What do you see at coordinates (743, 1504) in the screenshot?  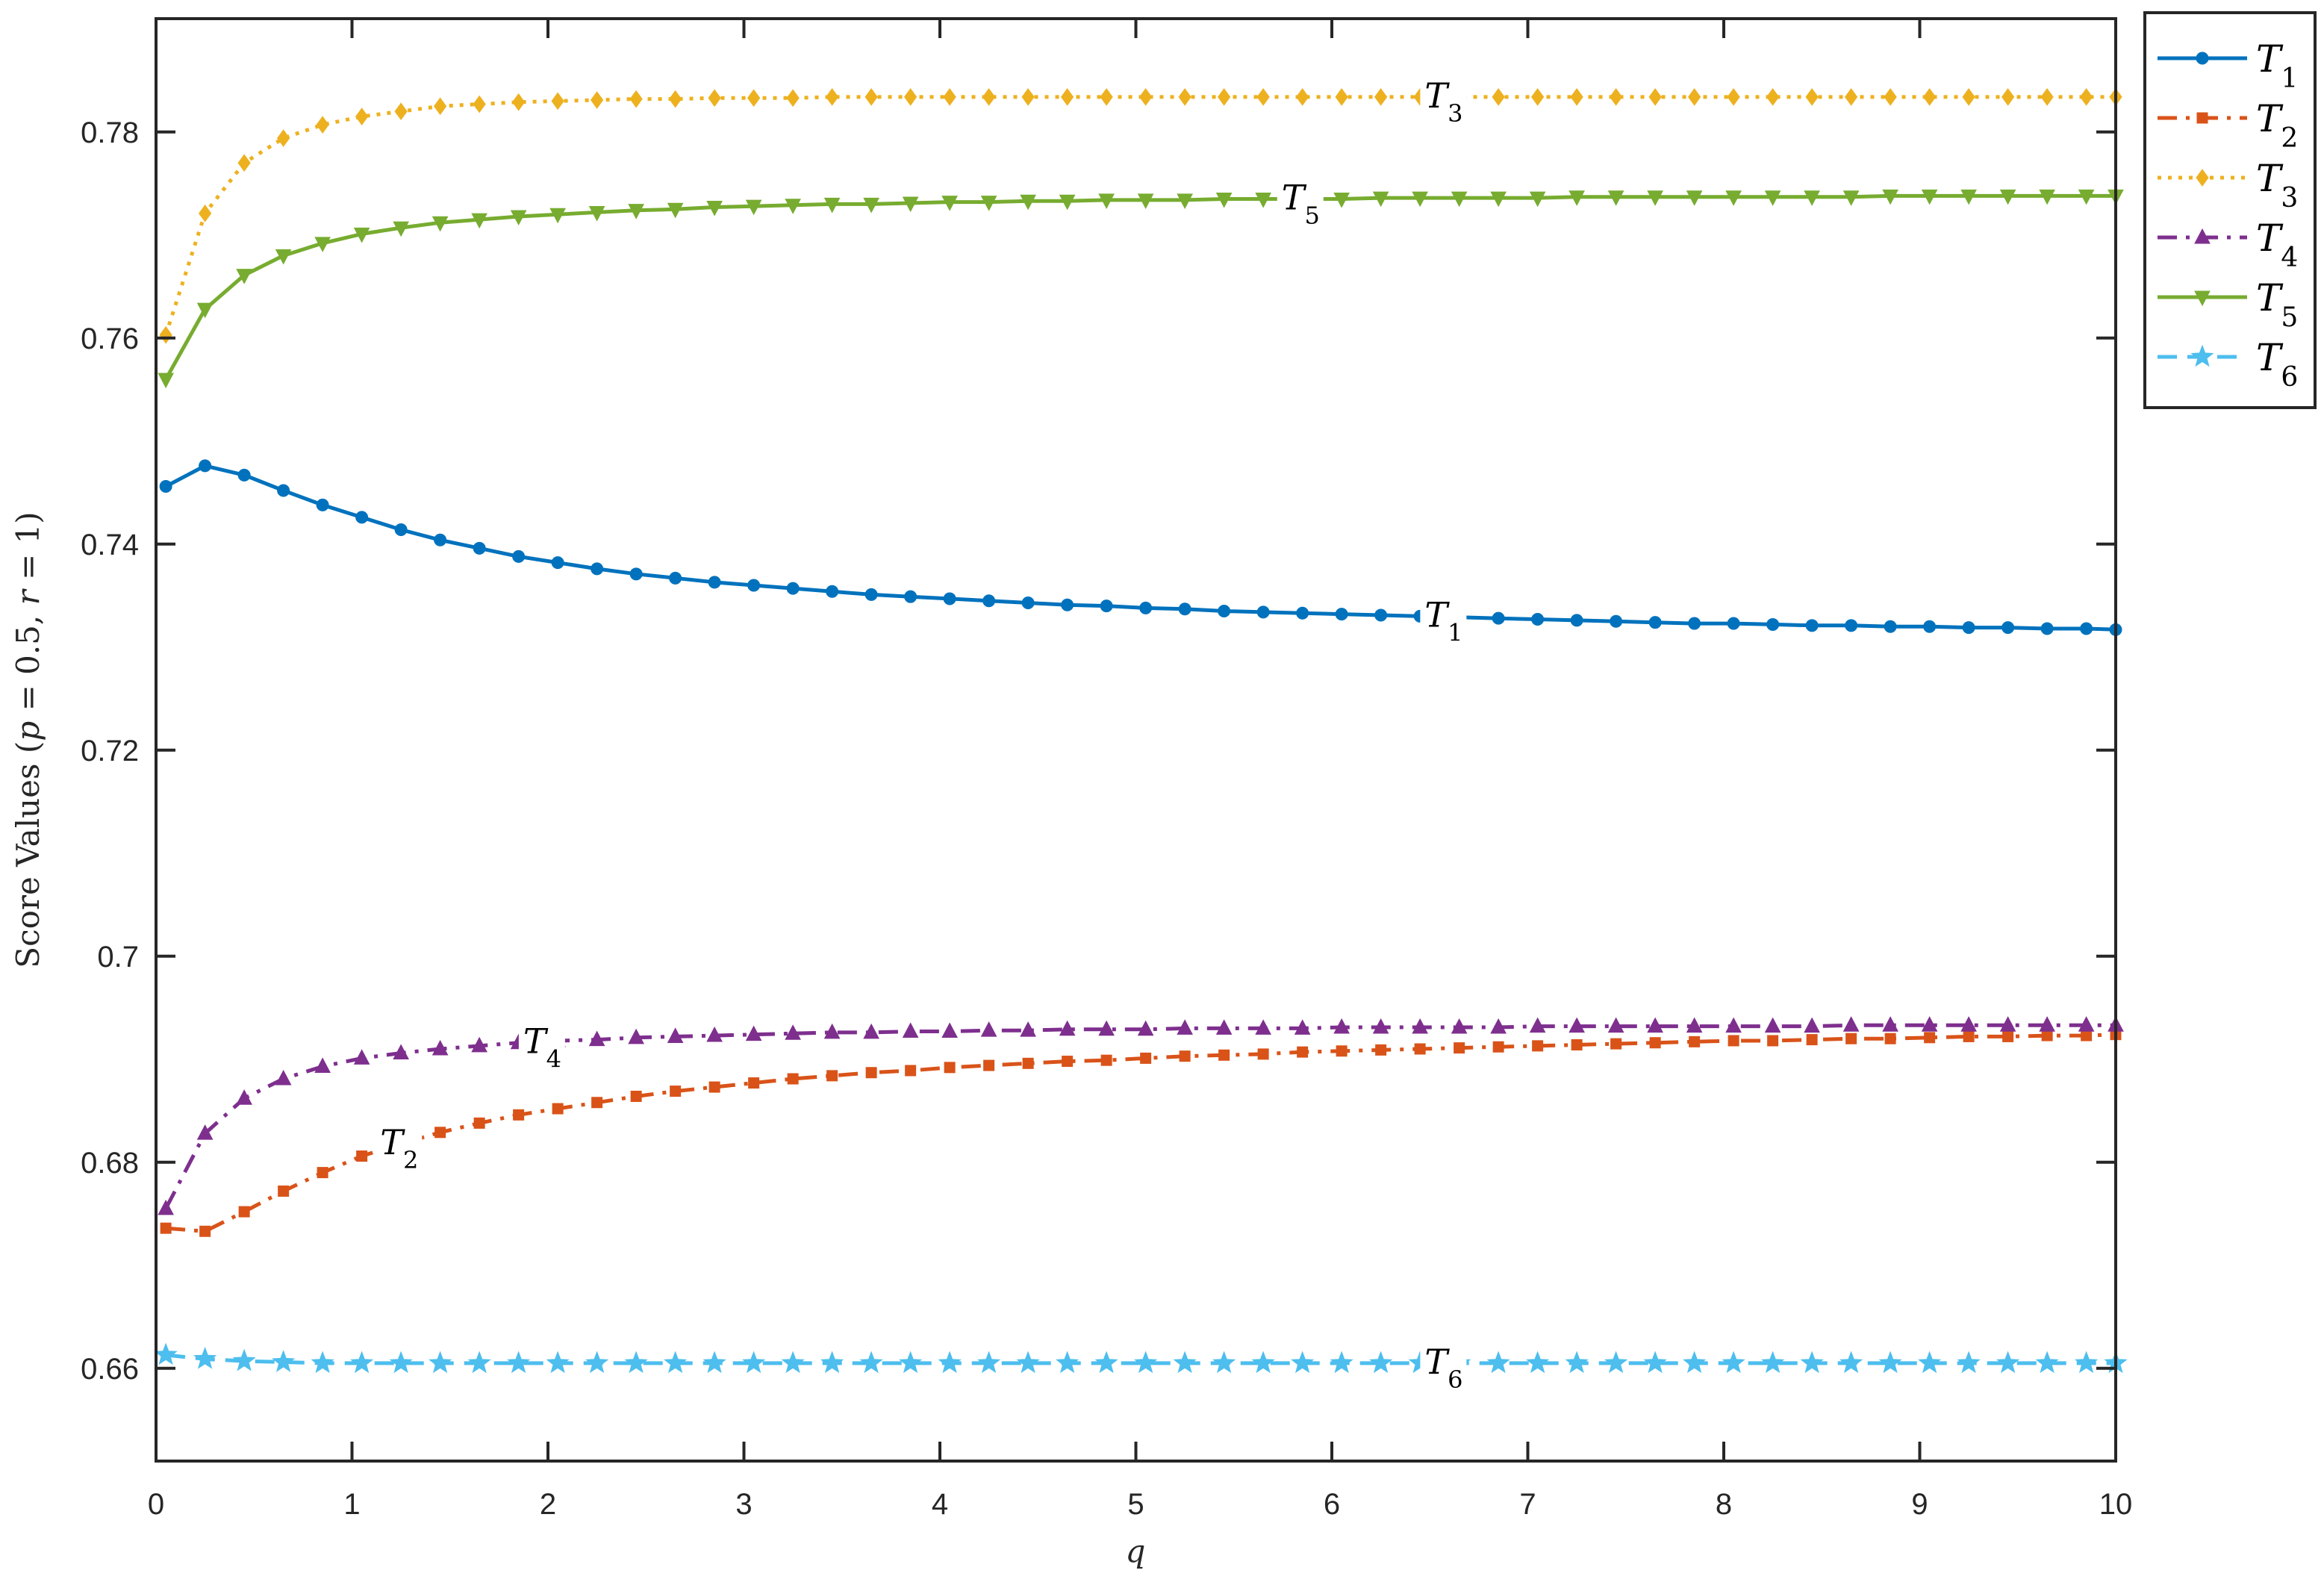 I see `x-tick-label: 3` at bounding box center [743, 1504].